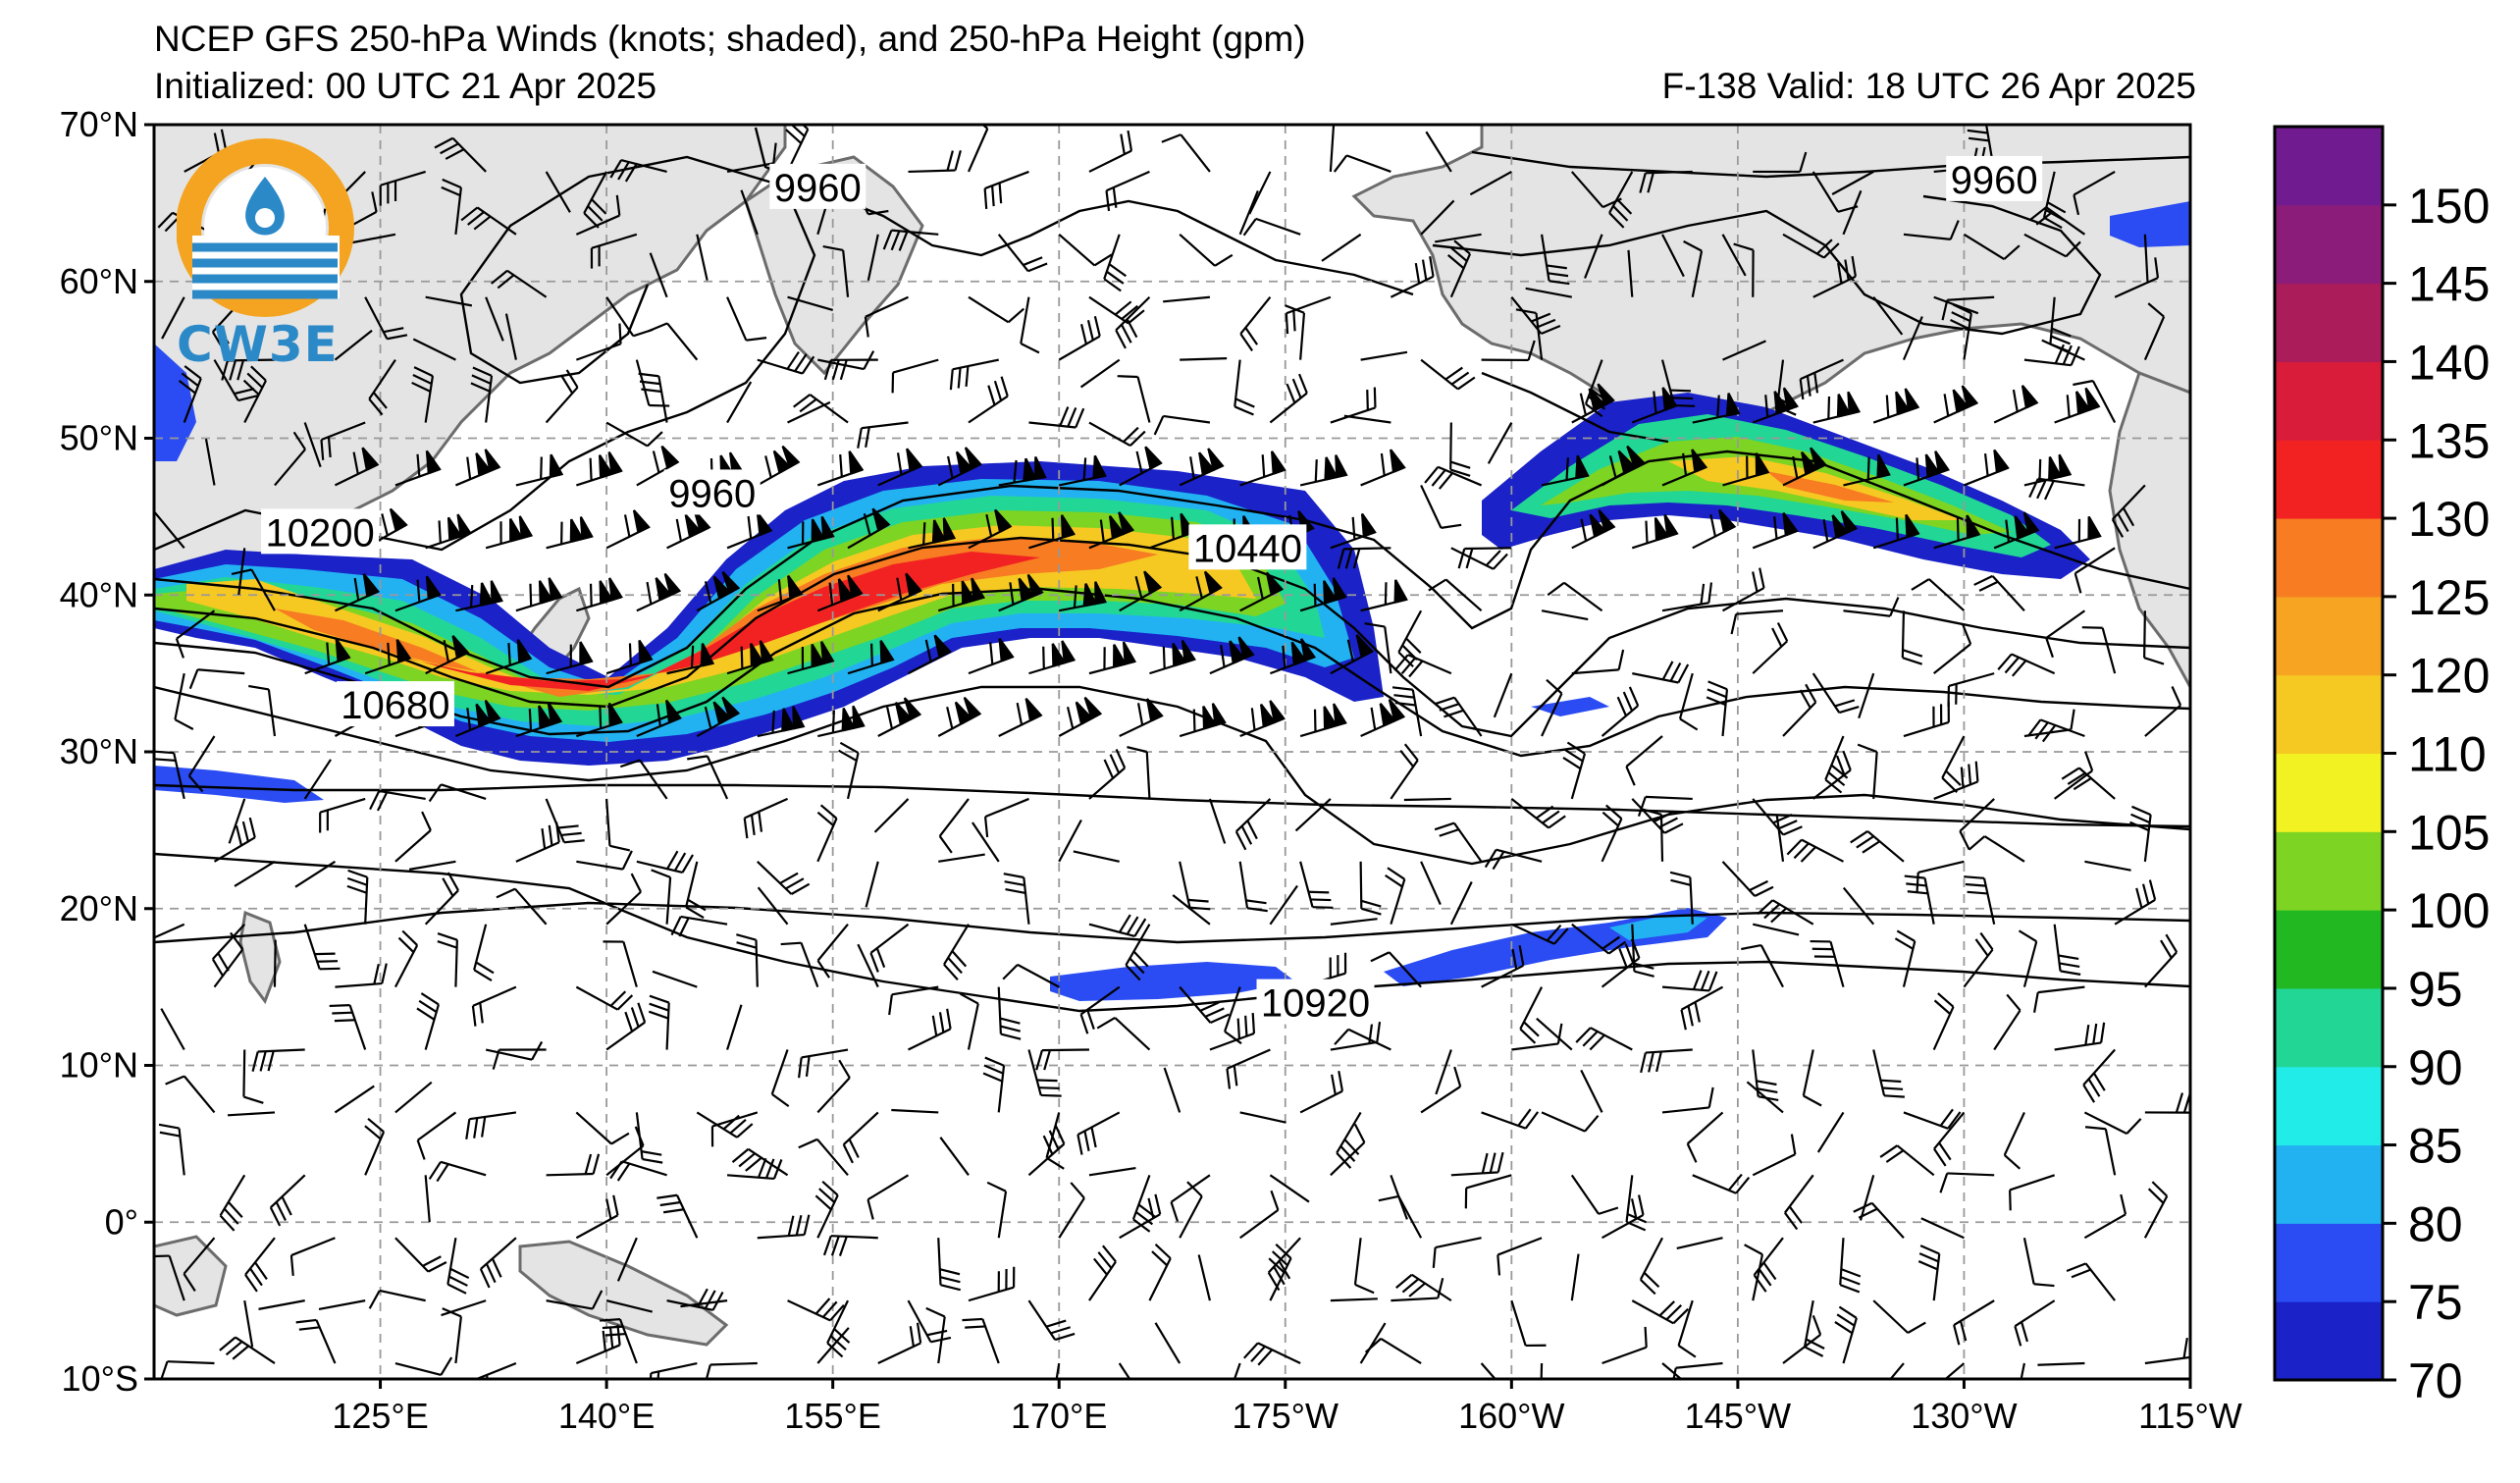 This screenshot has width=2520, height=1483. I want to click on contour-label: 10440, so click(1247, 548).